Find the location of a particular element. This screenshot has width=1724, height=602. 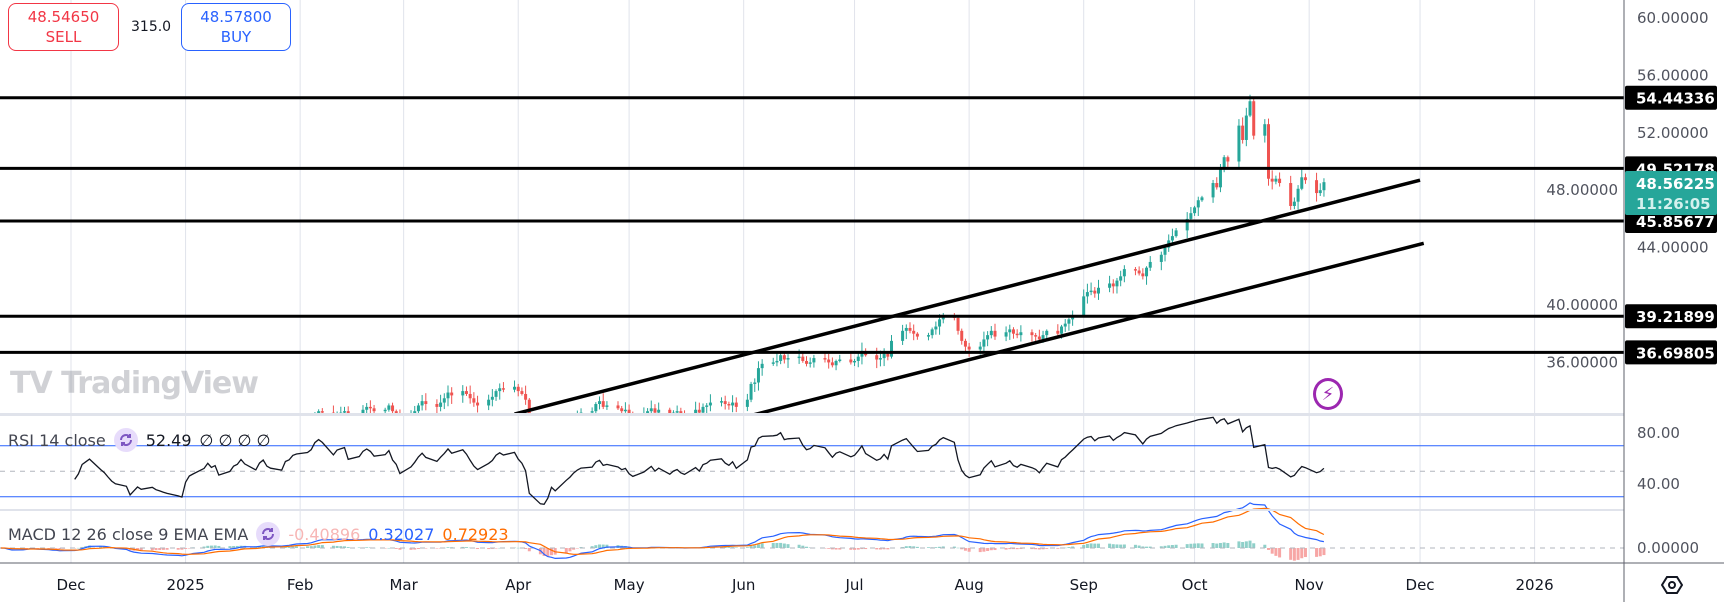

rsi-legend: RSI 14 close 52.49 ∅ ∅ ∅ ∅ is located at coordinates (139, 440).